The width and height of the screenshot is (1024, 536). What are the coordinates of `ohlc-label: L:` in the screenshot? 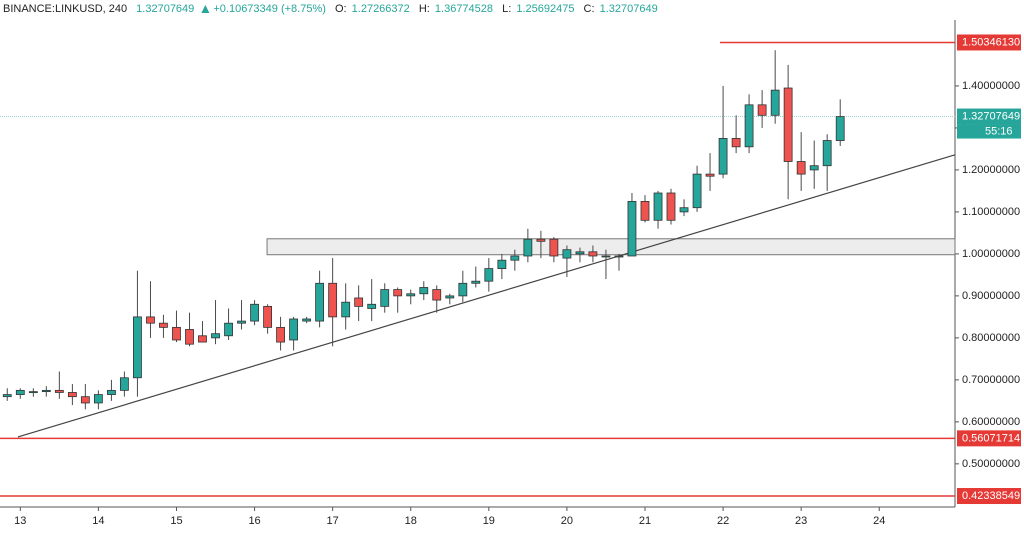 It's located at (506, 9).